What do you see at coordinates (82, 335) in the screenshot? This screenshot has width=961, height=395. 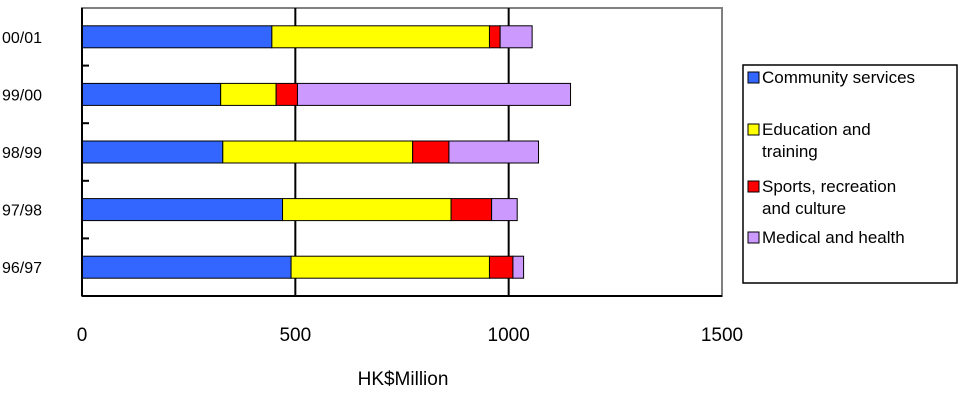 I see `x-tick-label: 0` at bounding box center [82, 335].